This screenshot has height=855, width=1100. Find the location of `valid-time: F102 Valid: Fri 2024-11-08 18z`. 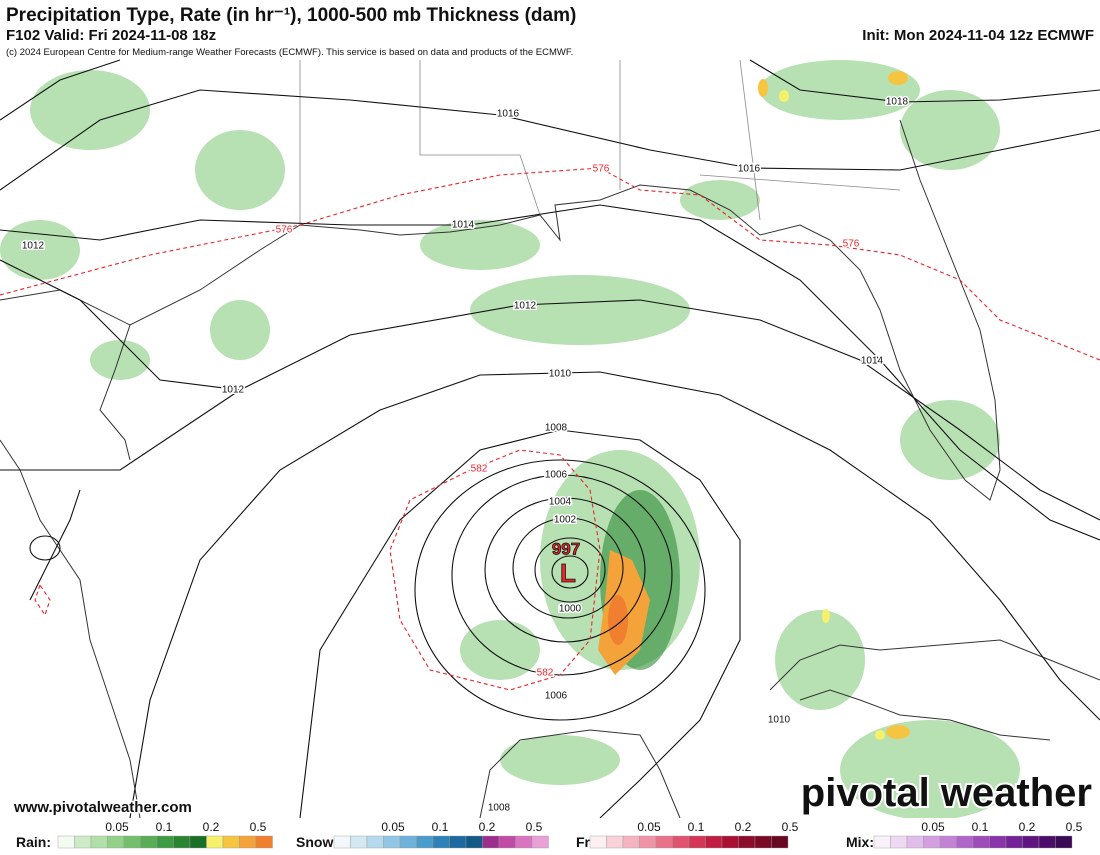

valid-time: F102 Valid: Fri 2024-11-08 18z is located at coordinates (111, 35).